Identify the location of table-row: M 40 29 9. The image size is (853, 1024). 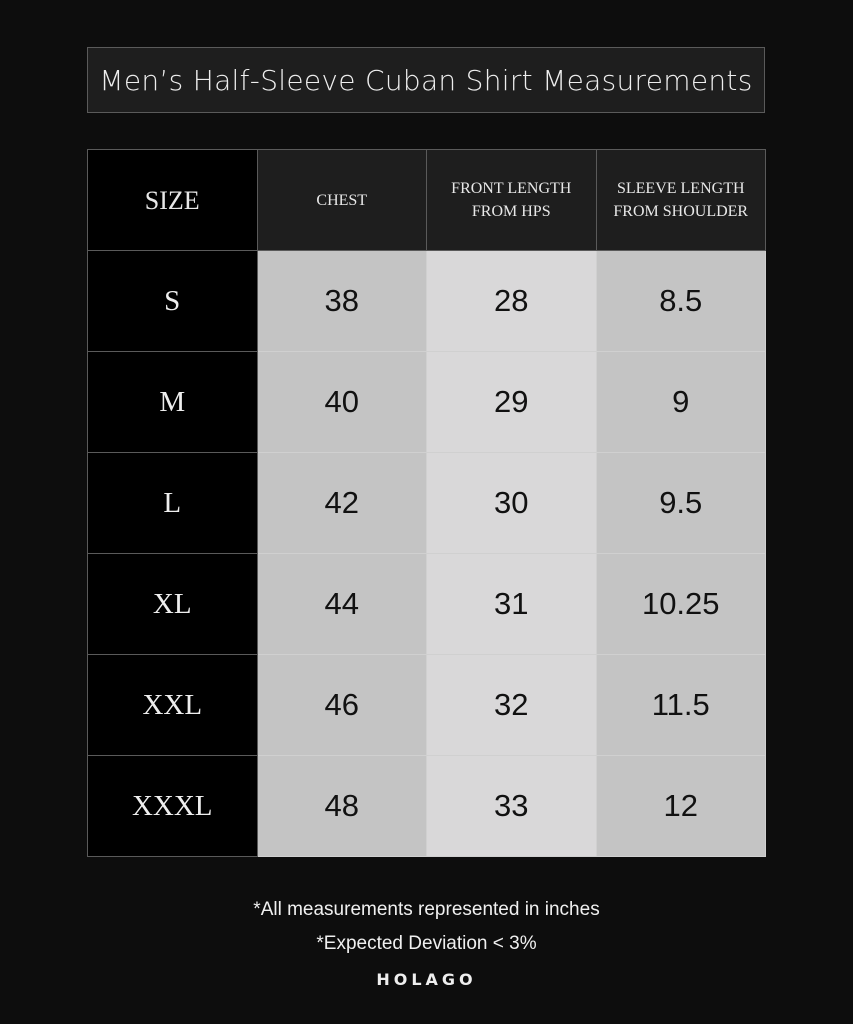
(426, 402).